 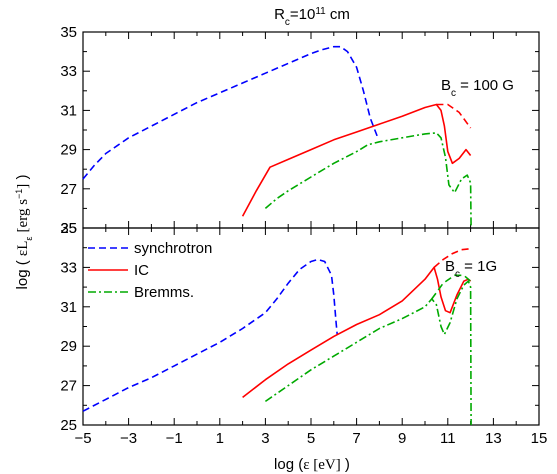 What do you see at coordinates (356, 438) in the screenshot?
I see `x-tick-label: 7` at bounding box center [356, 438].